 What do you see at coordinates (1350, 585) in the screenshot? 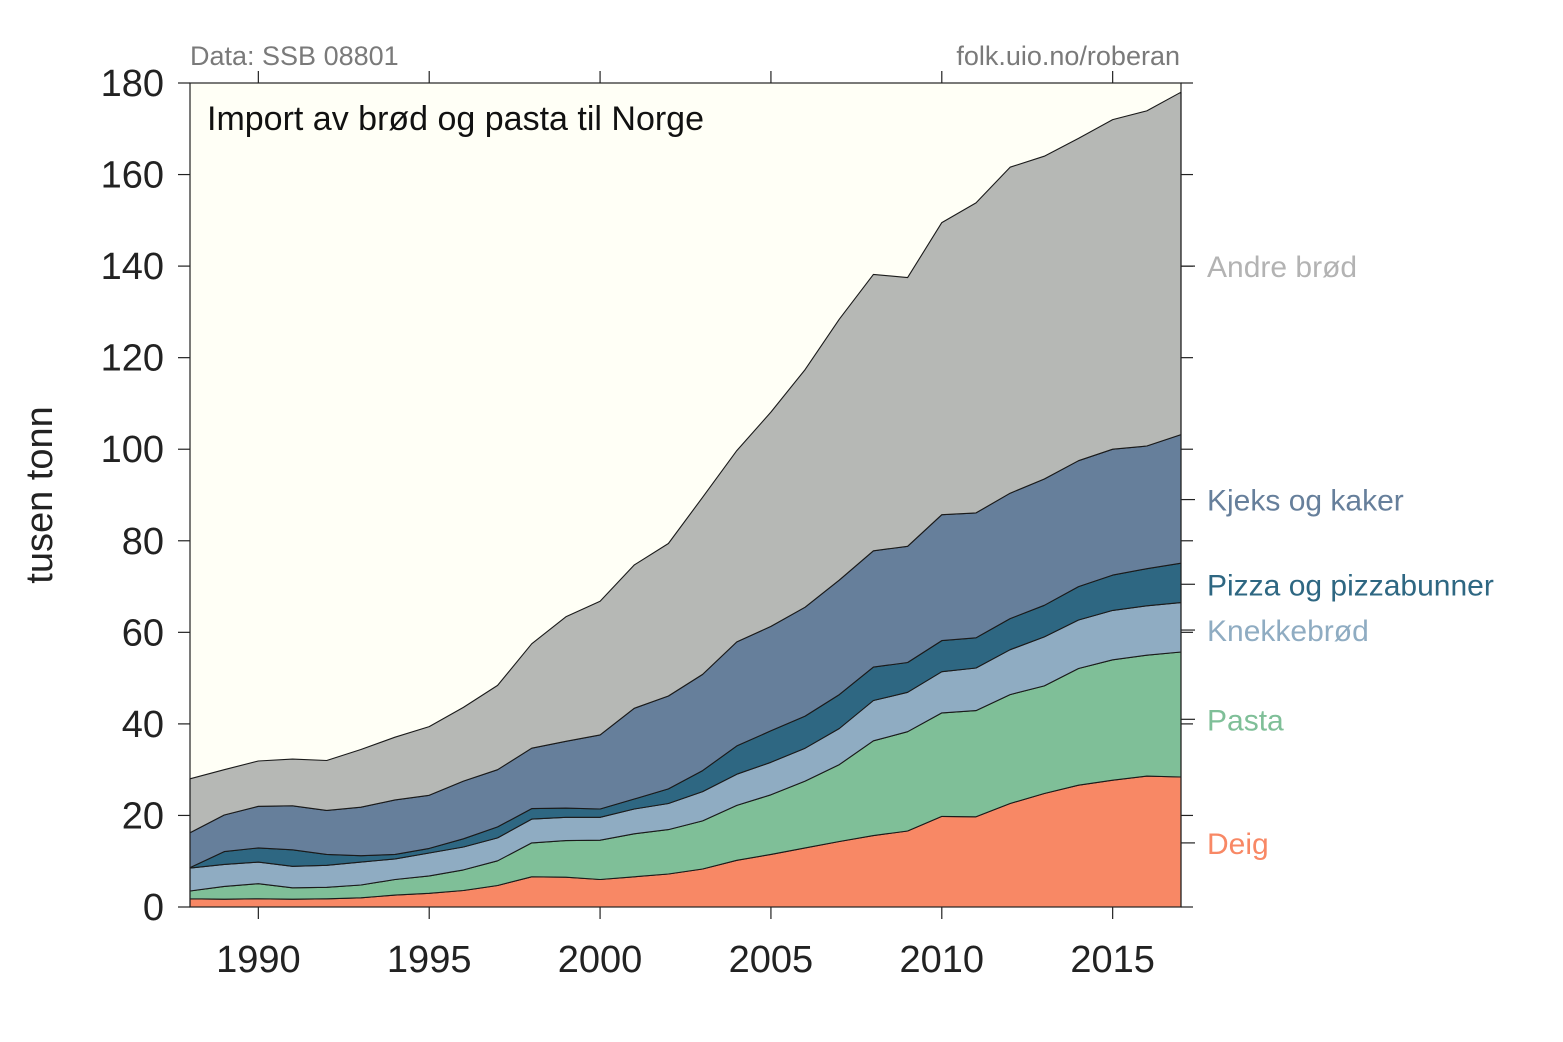
I see `series-label: Pizza og pizzabunner` at bounding box center [1350, 585].